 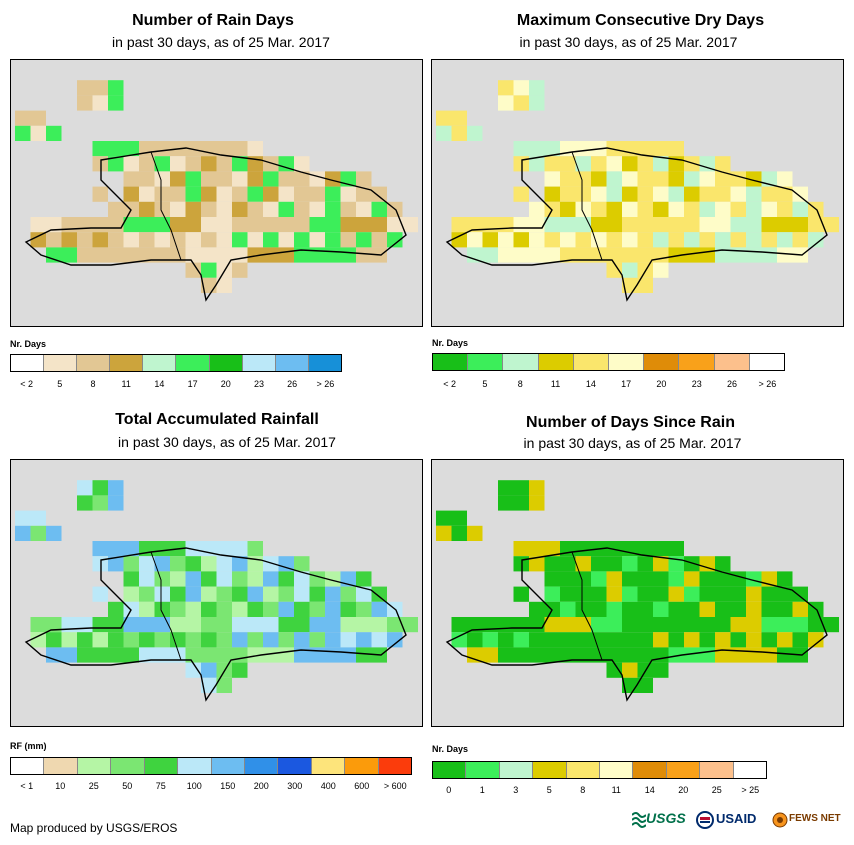 I want to click on legend-label: 300, so click(x=295, y=786).